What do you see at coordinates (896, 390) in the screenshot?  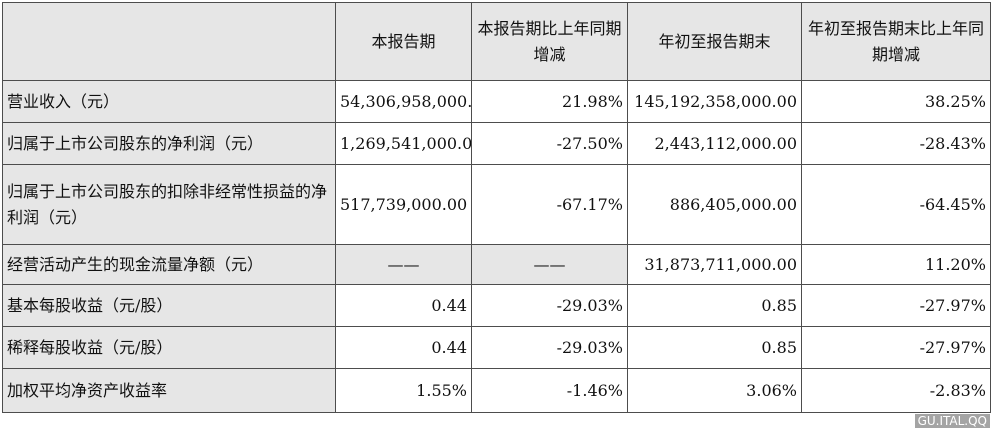 I see `cell-ytd-change: -2.83%` at bounding box center [896, 390].